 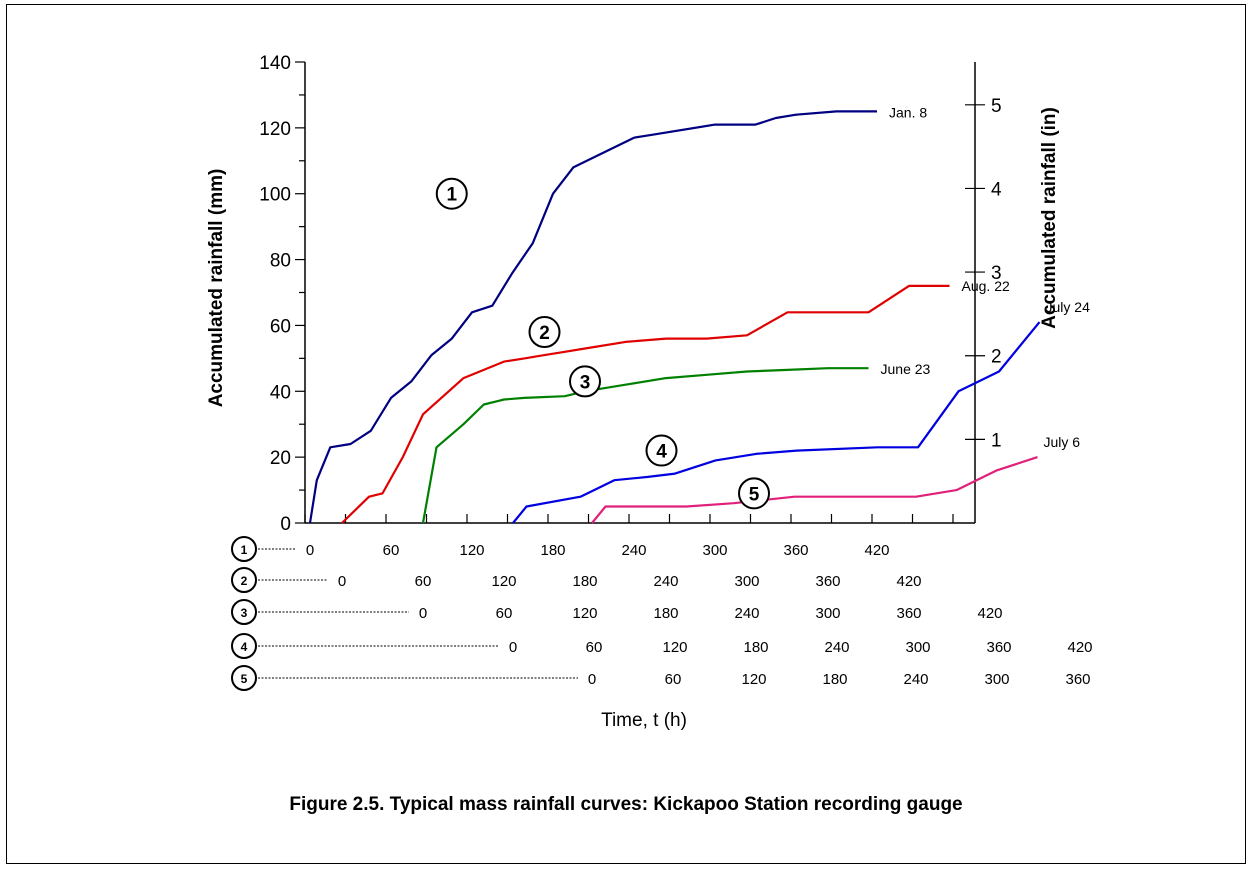 I want to click on row-marker-1: 1, so click(x=244, y=550).